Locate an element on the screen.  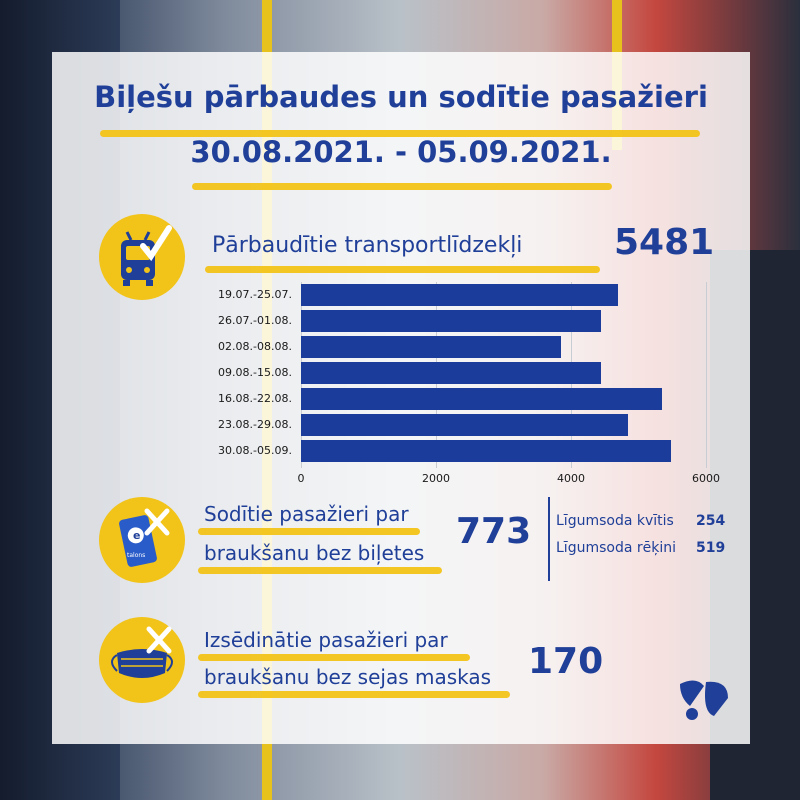
category-label: 19.07.-25.07. is located at coordinates (255, 294).